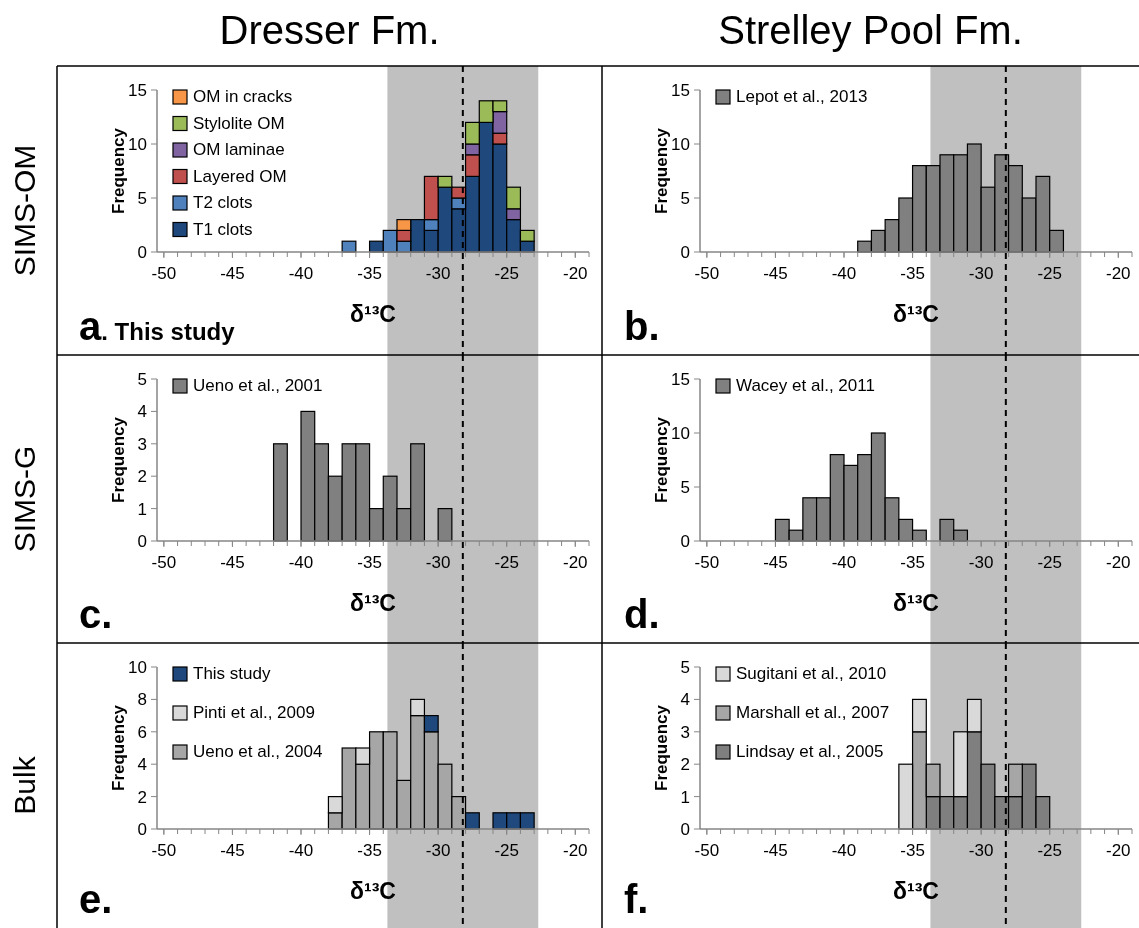  What do you see at coordinates (239, 149) in the screenshot?
I see `legend-label: OM laminae` at bounding box center [239, 149].